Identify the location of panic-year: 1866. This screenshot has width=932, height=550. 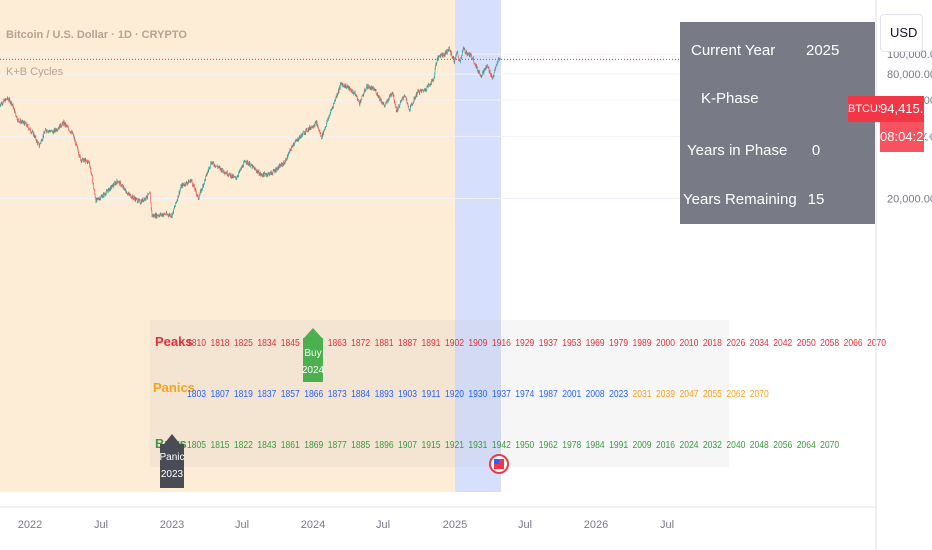
(313, 394).